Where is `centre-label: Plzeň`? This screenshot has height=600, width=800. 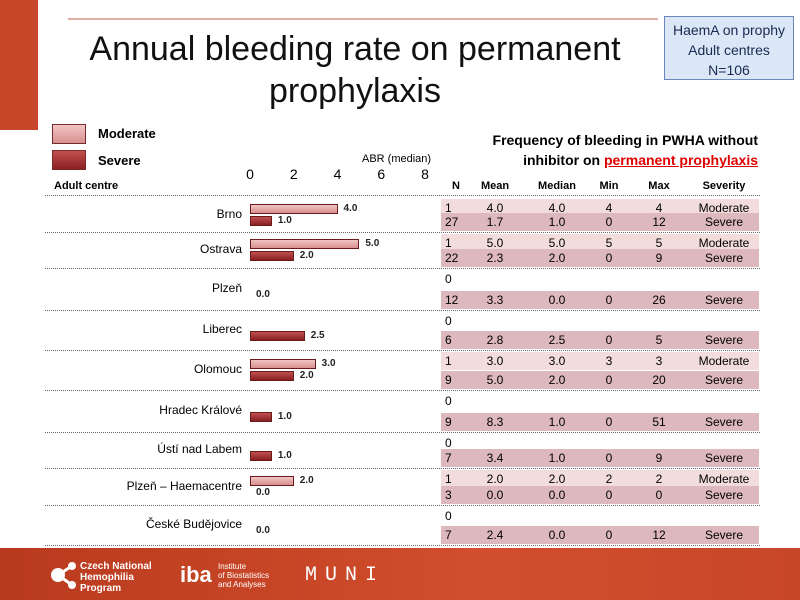 centre-label: Plzeň is located at coordinates (226, 288).